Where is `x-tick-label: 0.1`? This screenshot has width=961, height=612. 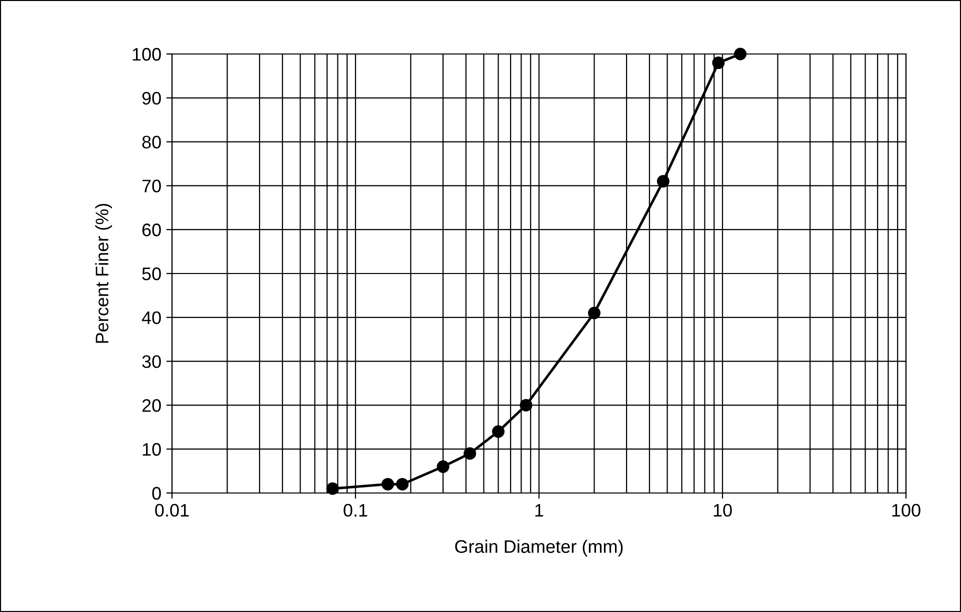 x-tick-label: 0.1 is located at coordinates (356, 510).